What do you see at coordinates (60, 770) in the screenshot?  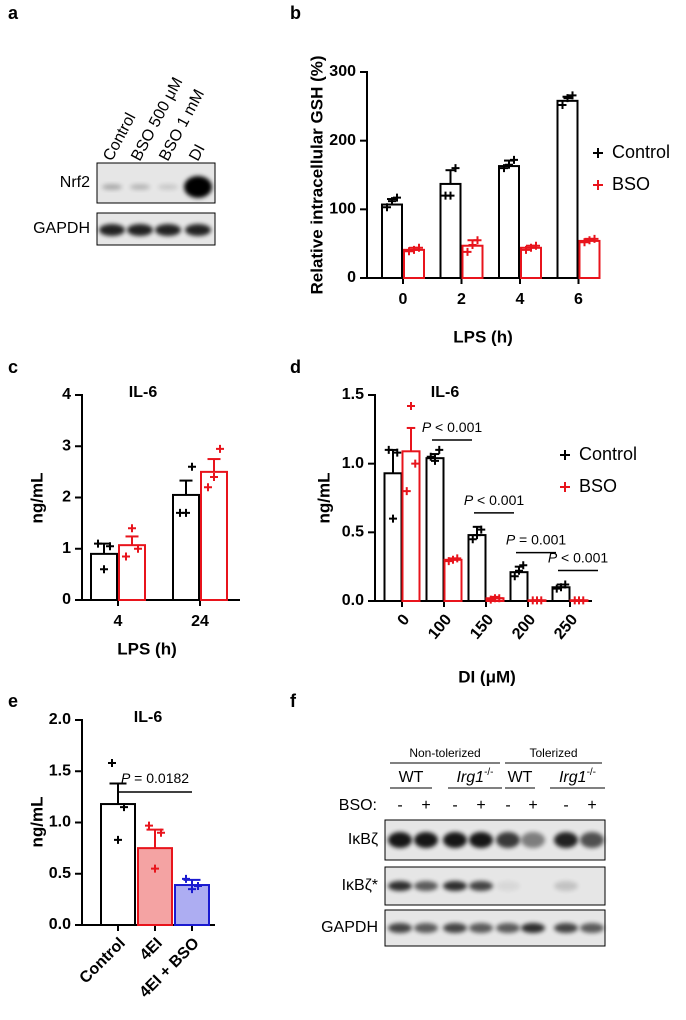 I see `y-tick-label: 1.5` at bounding box center [60, 770].